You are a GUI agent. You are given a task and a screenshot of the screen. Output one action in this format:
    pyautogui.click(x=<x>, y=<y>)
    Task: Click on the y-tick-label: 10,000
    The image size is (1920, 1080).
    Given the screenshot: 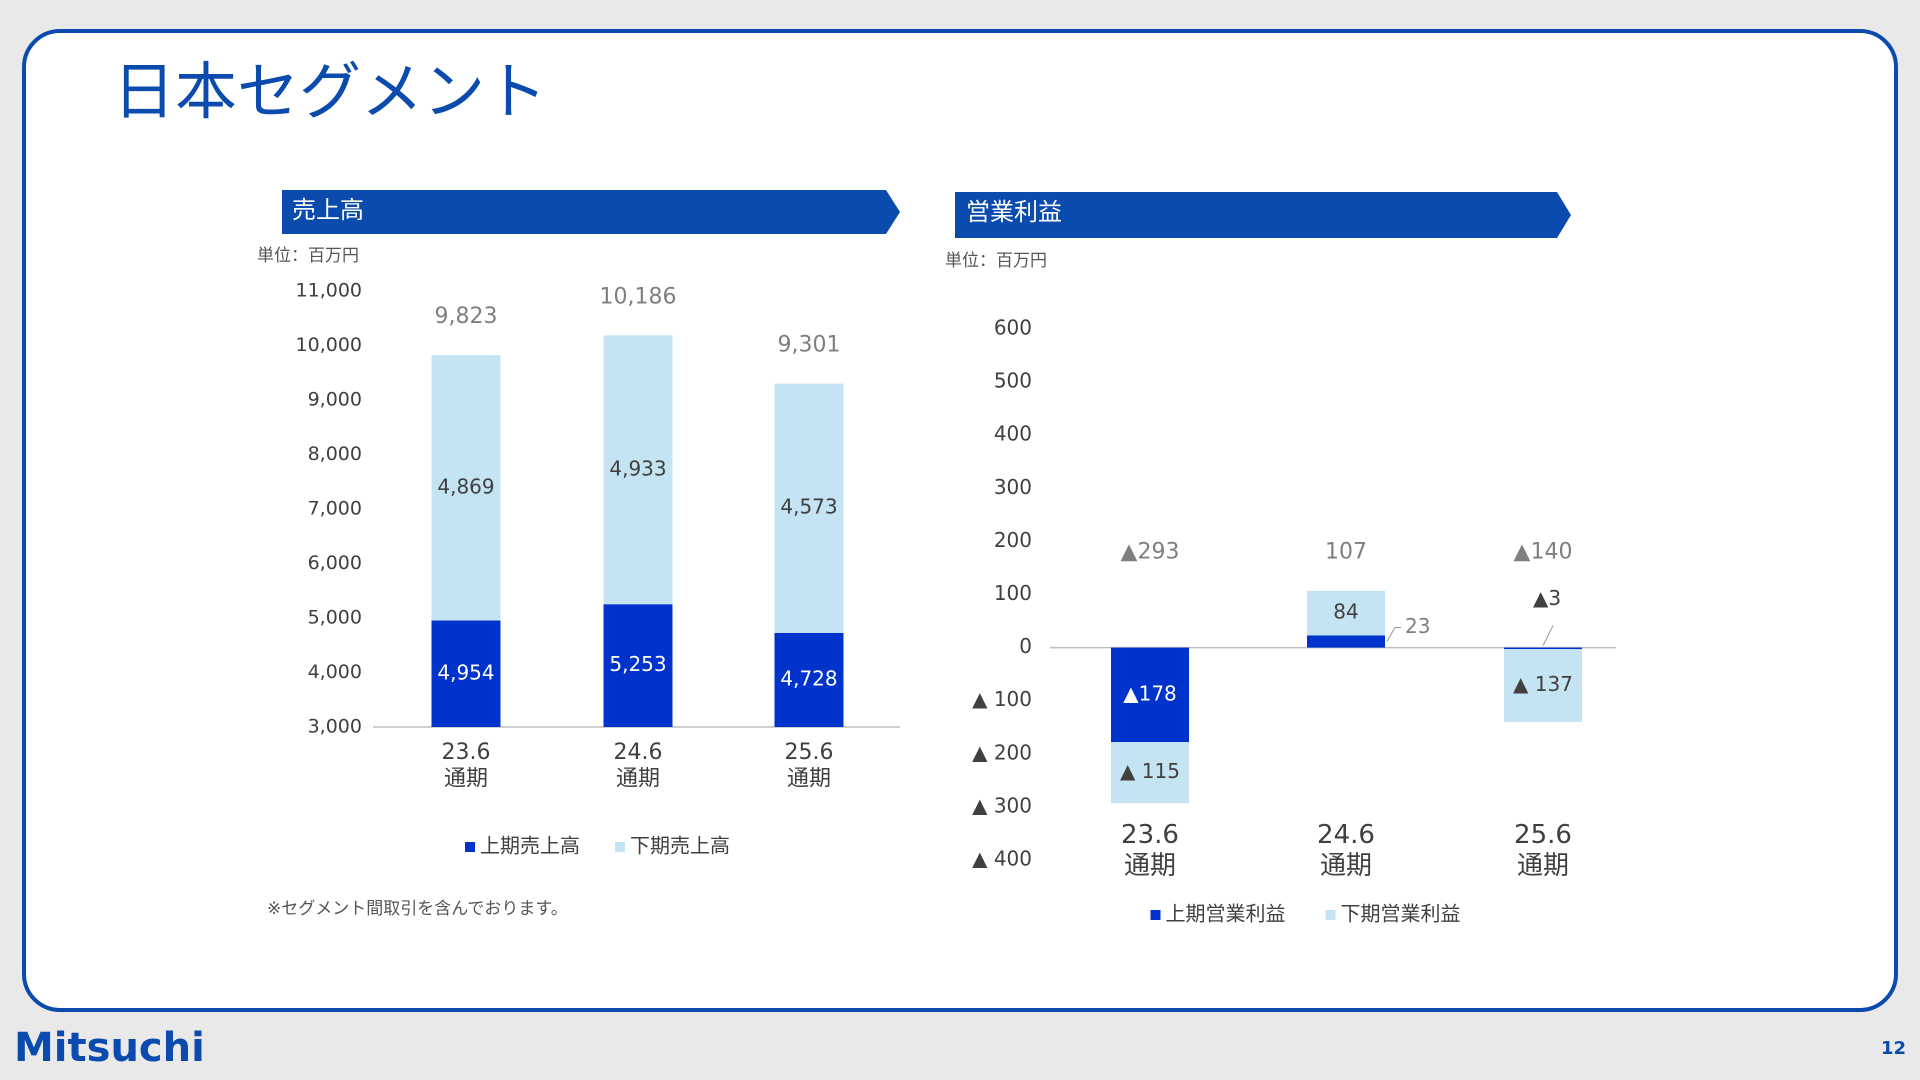 What is the action you would take?
    pyautogui.click(x=329, y=345)
    